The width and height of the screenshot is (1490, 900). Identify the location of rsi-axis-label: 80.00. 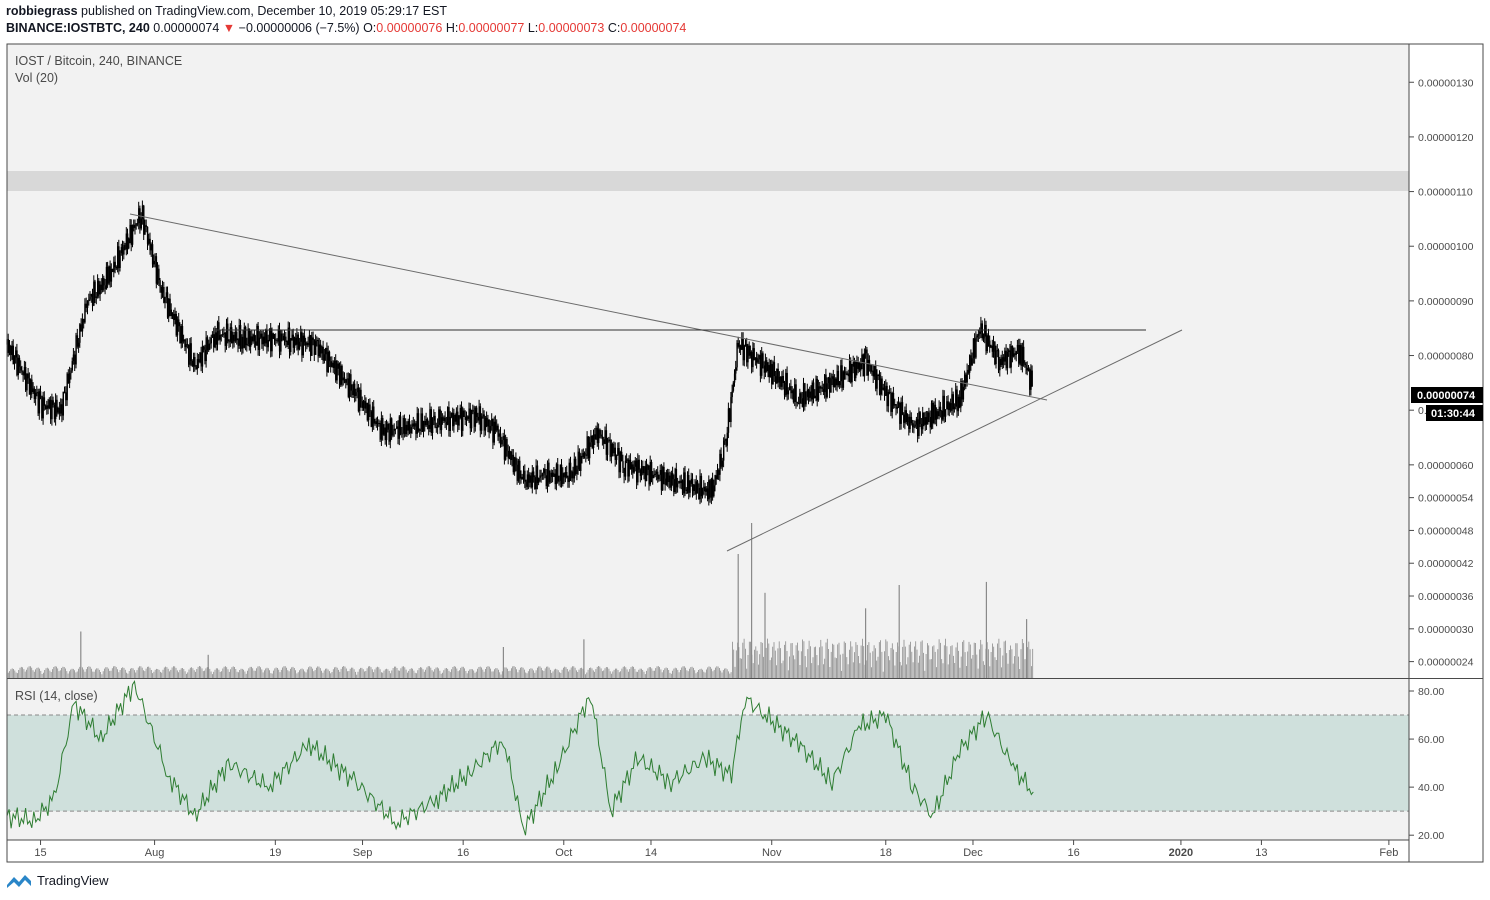
(1431, 692).